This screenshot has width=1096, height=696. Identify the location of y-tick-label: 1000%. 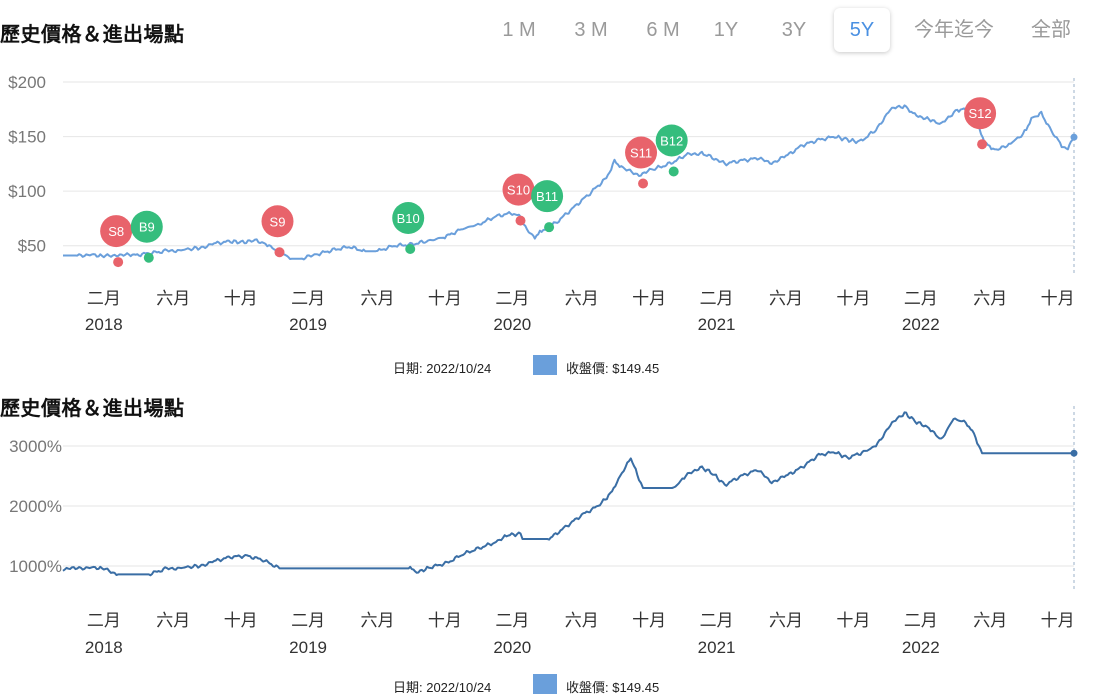
(35, 566).